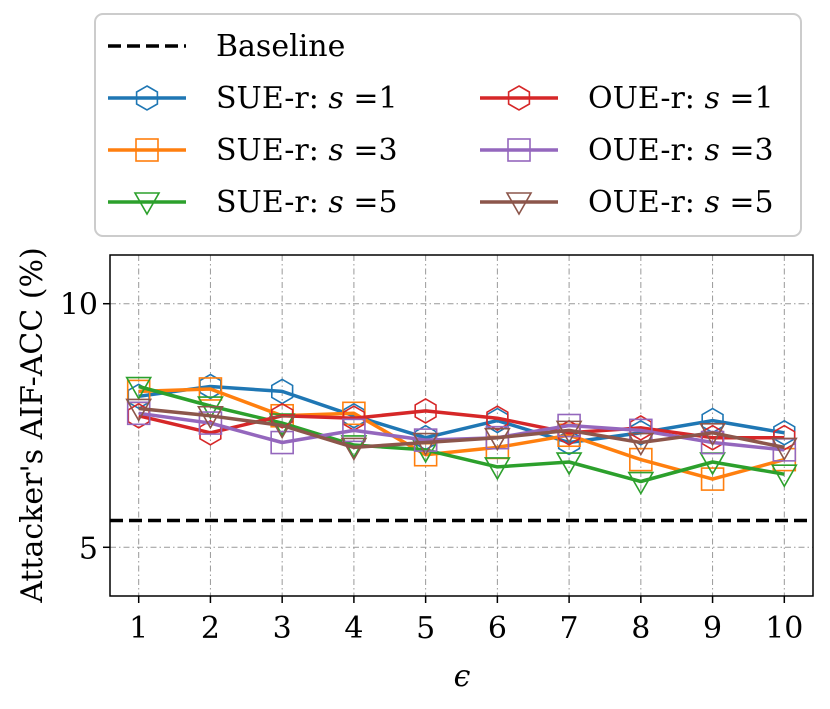 This screenshot has height=709, width=830. Describe the element at coordinates (282, 628) in the screenshot. I see `x-tick-label-3: 3` at that location.